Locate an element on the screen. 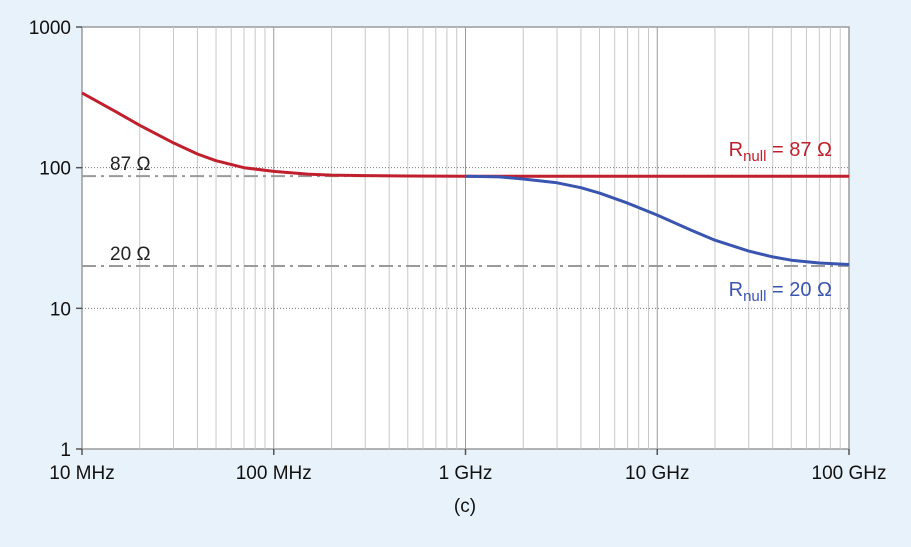  series-label: Rnull = 20 Ω is located at coordinates (780, 292).